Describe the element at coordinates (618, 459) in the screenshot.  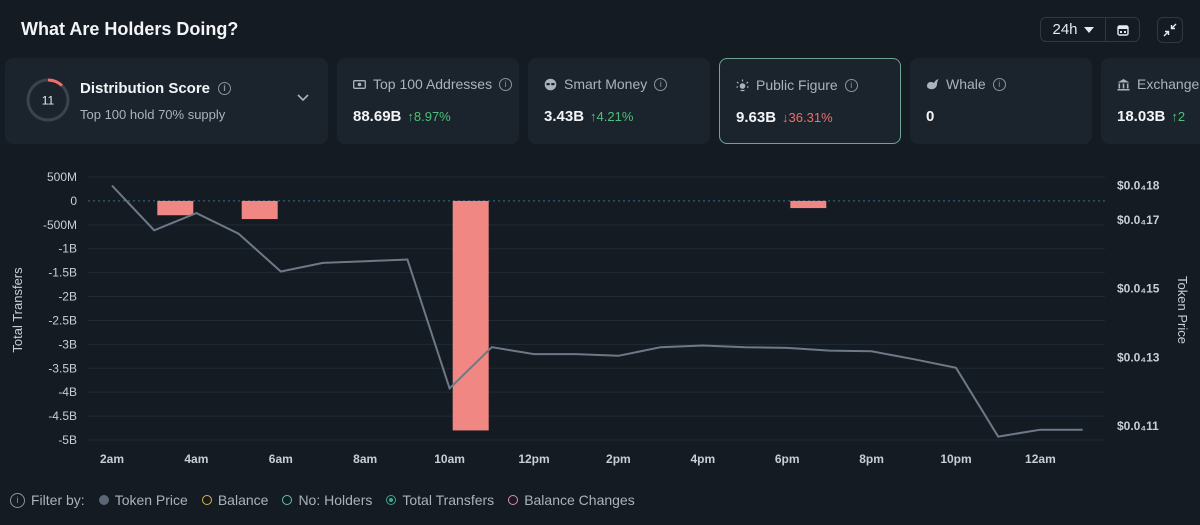
I see `x-tick-label: 2pm` at that location.